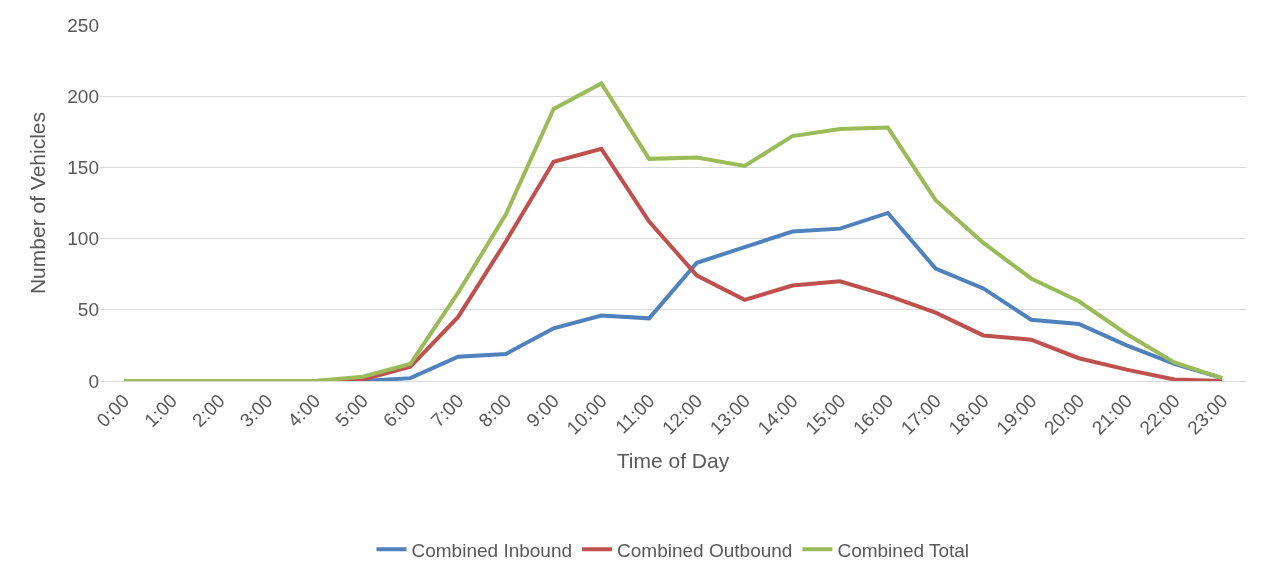  I want to click on y-tick-label: 100, so click(83, 239).